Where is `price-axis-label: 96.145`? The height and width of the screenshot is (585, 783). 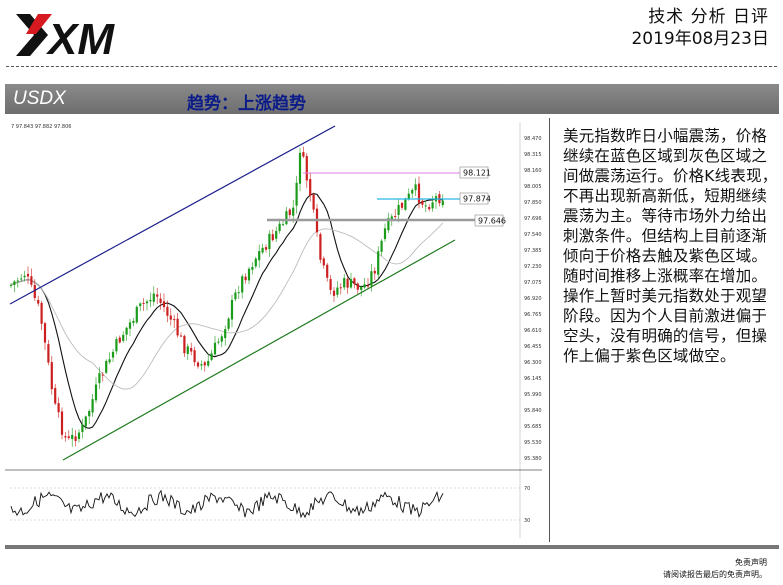
price-axis-label: 96.145 is located at coordinates (533, 379).